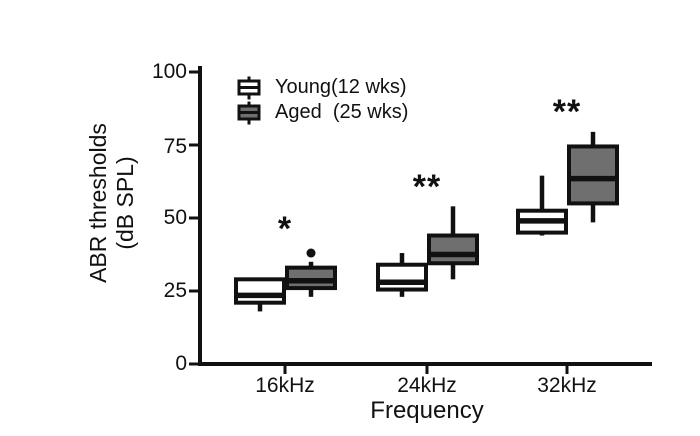 Image resolution: width=700 pixels, height=436 pixels. I want to click on y-axis-title-line1: ABR thresholds, so click(98, 203).